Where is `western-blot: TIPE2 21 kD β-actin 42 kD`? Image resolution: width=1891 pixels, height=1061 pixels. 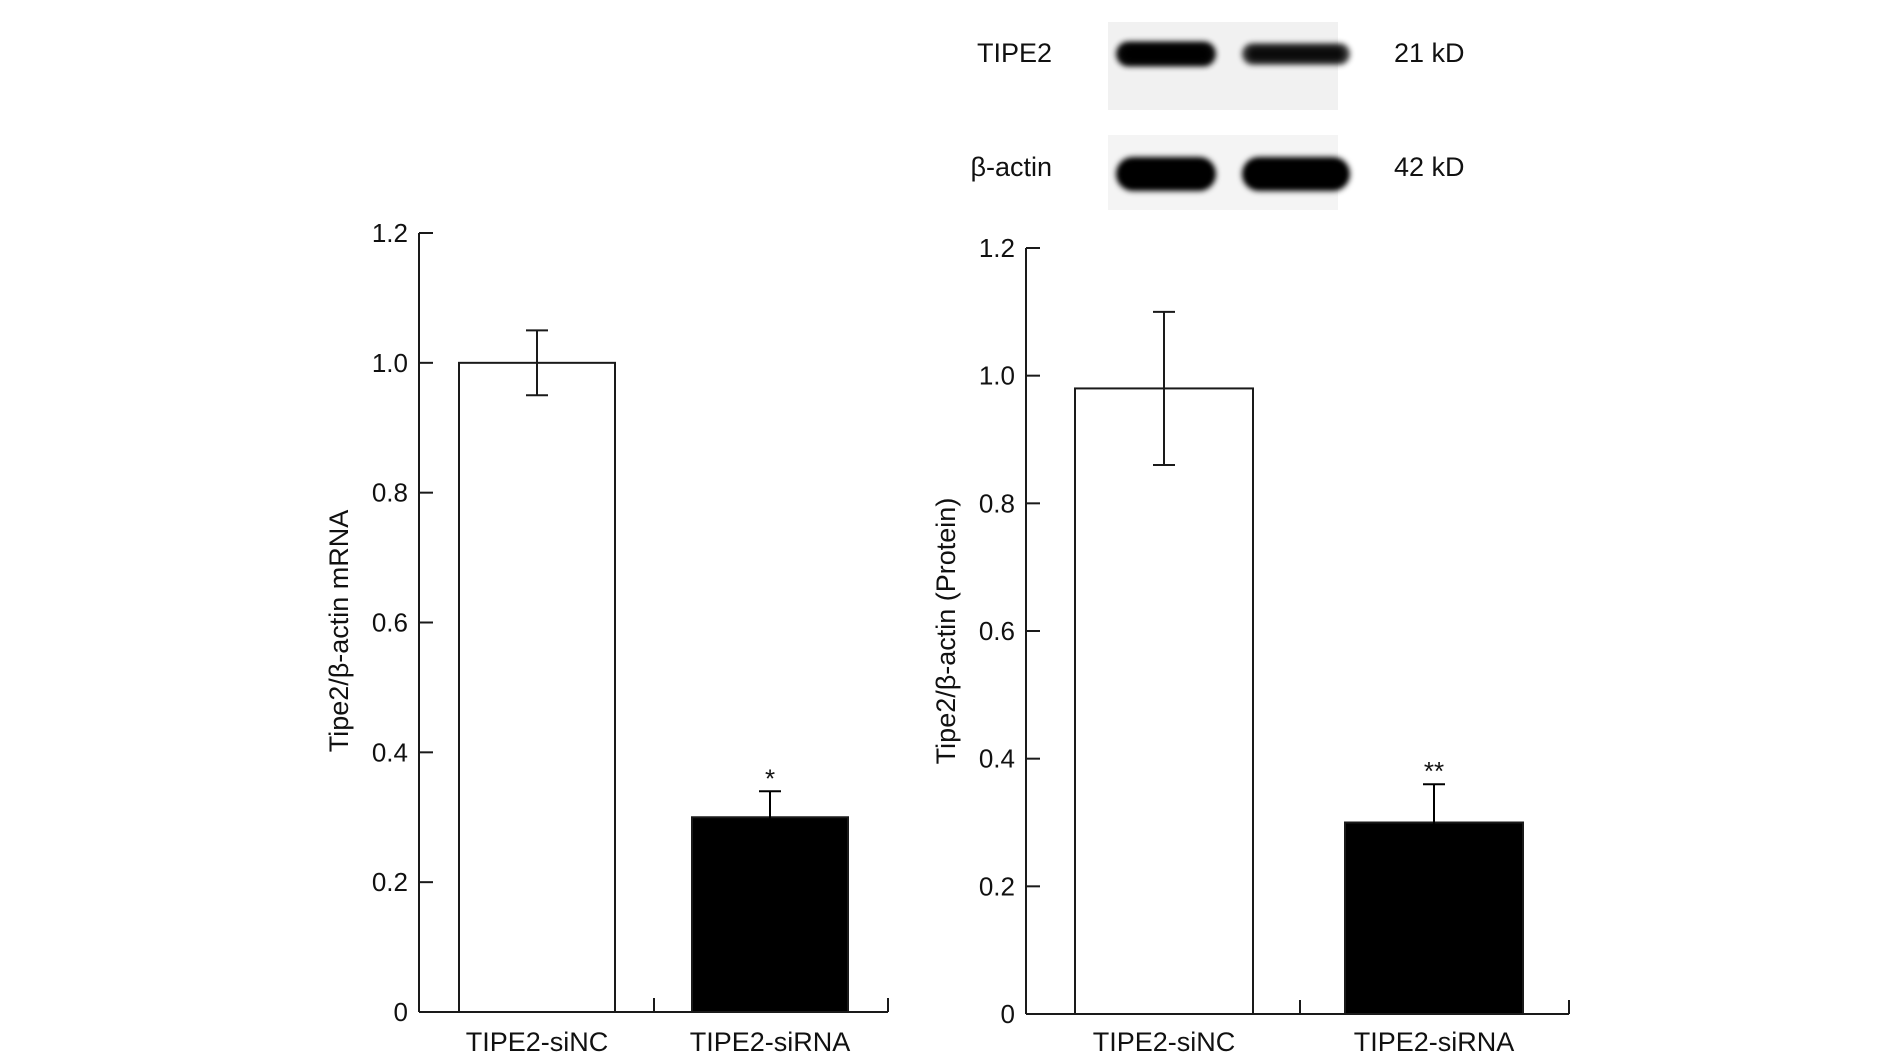 western-blot: TIPE2 21 kD β-actin 42 kD is located at coordinates (1217, 116).